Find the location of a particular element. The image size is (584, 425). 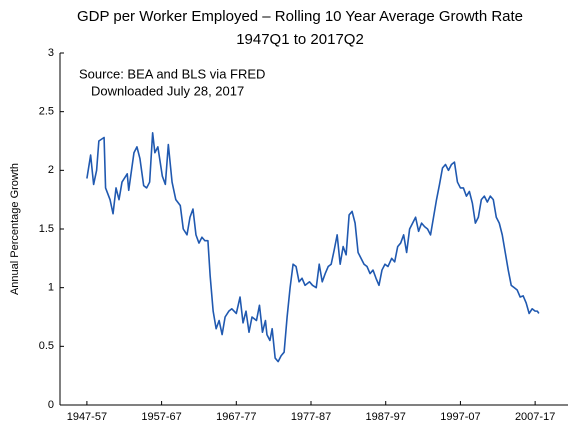

y-tick-label: 3 is located at coordinates (51, 53).